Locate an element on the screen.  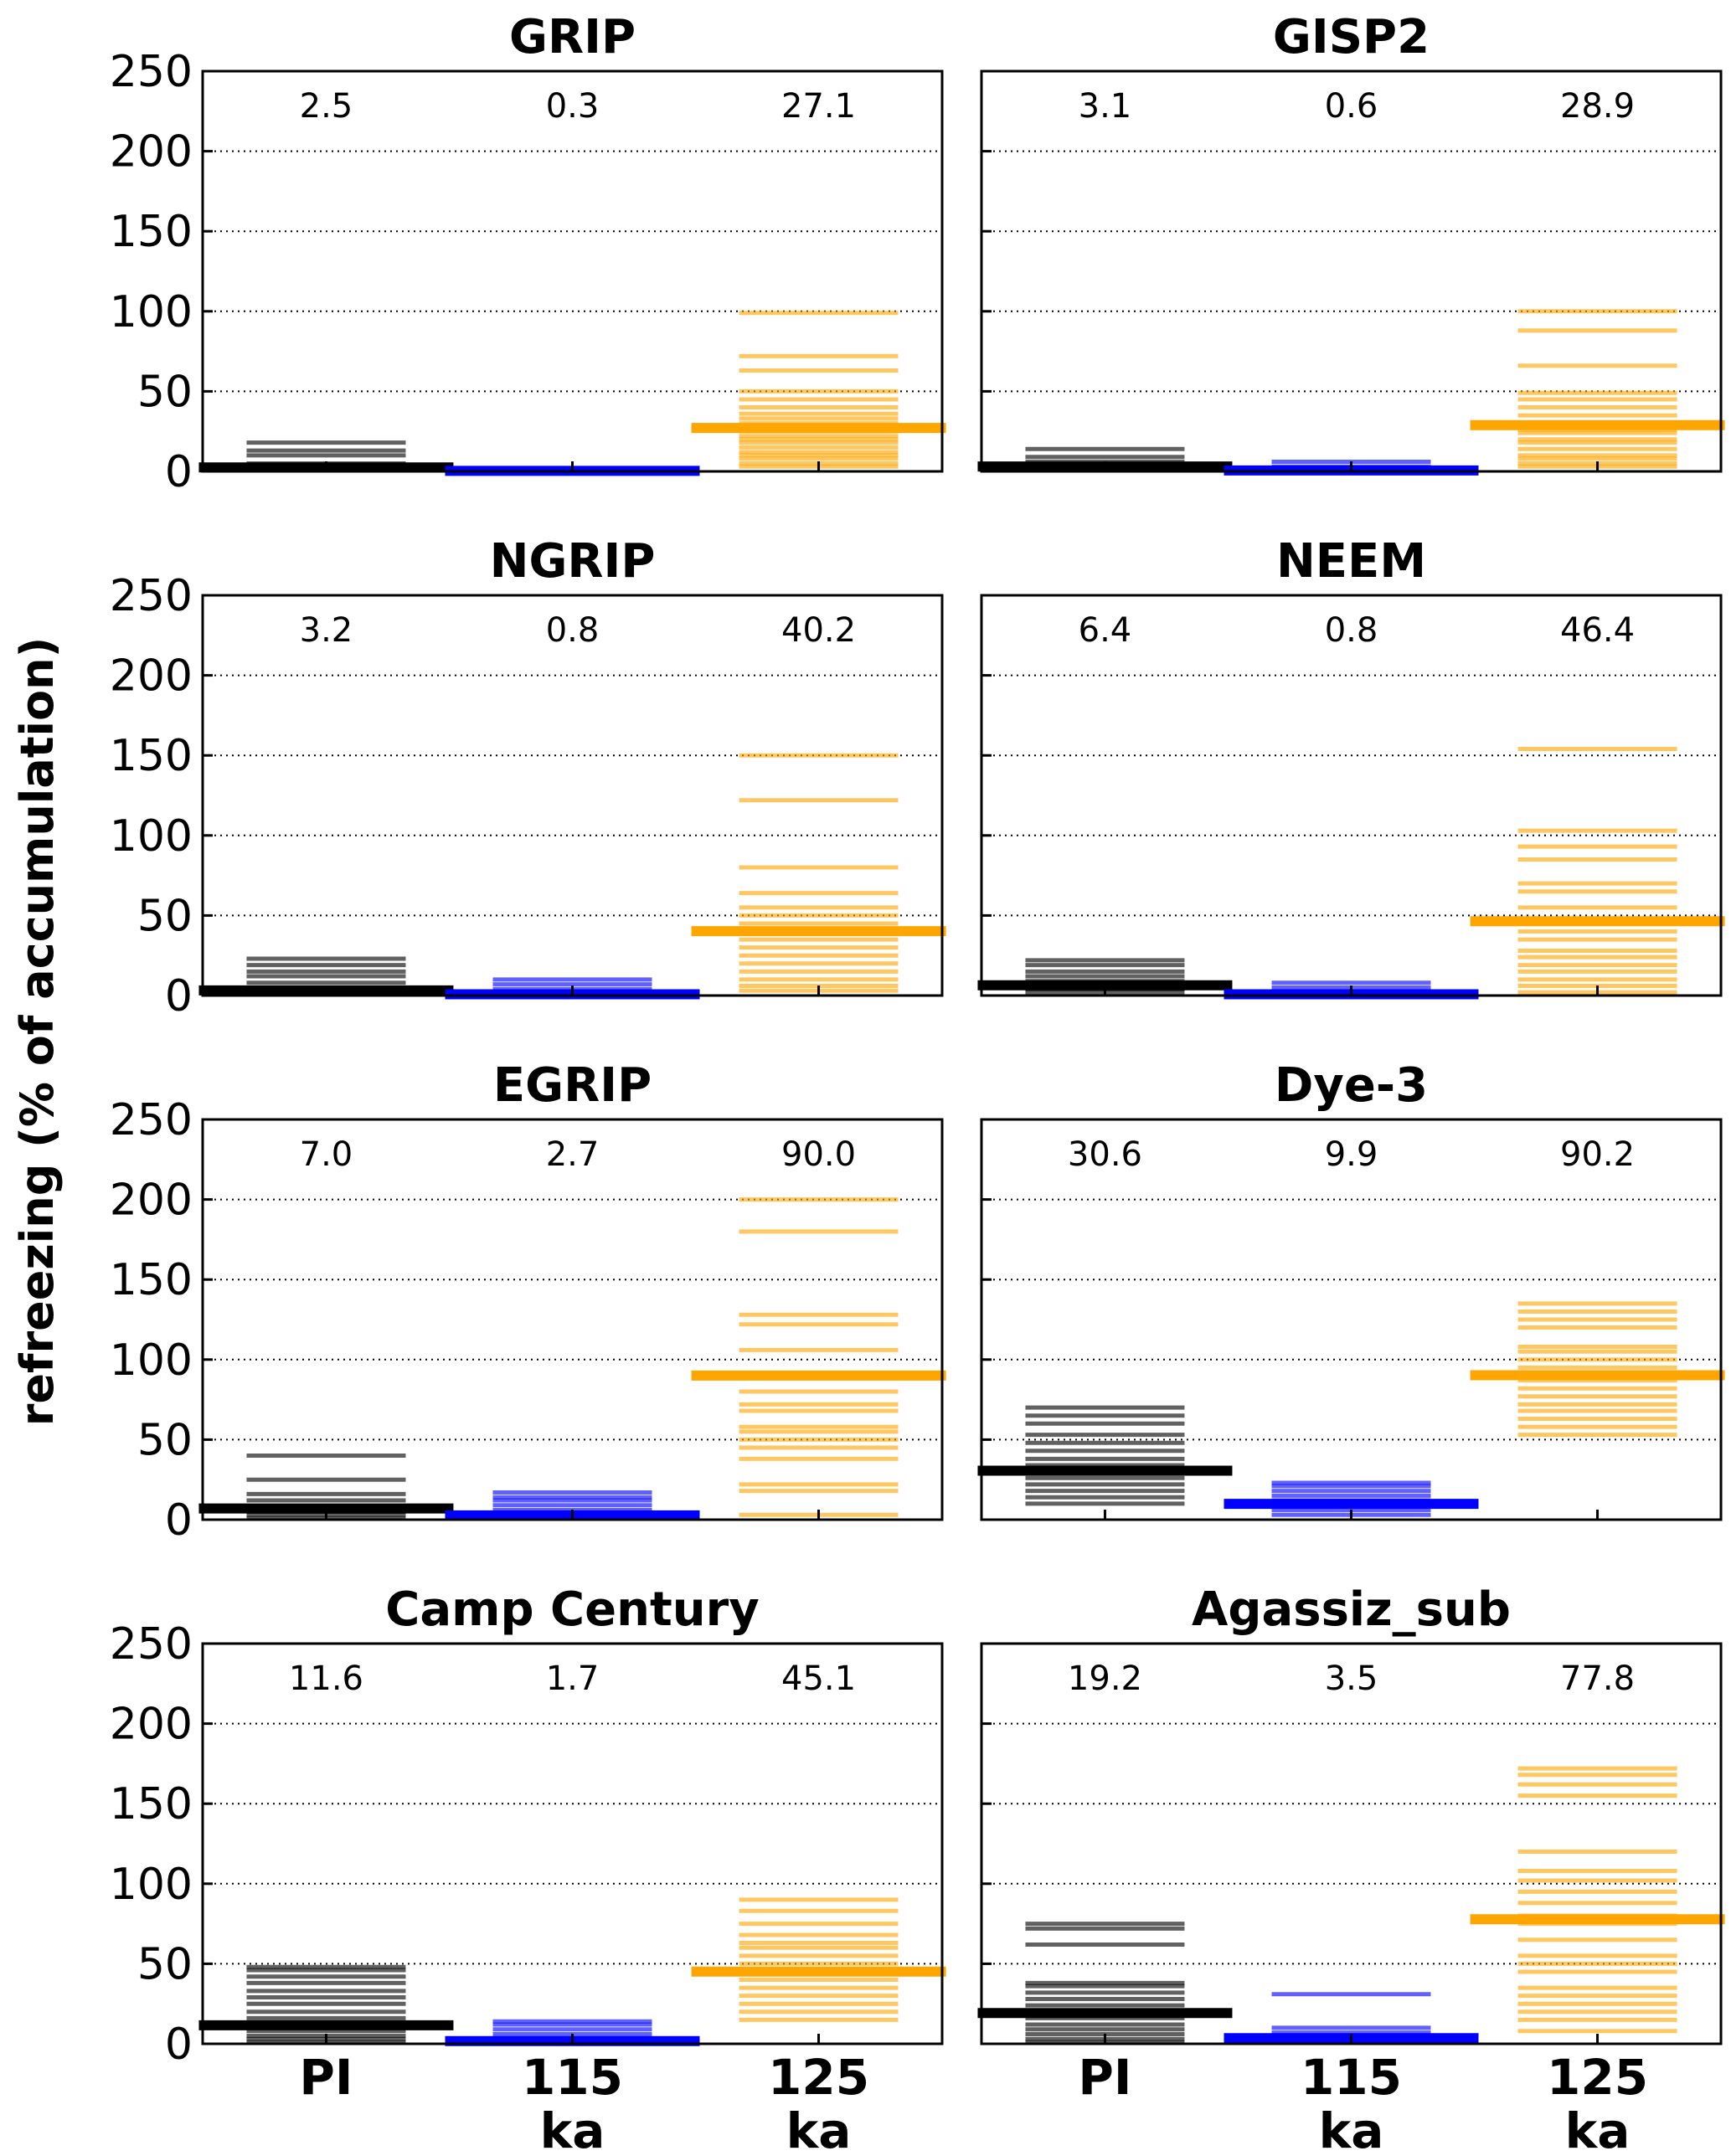
mean-value-label: 0.3 is located at coordinates (573, 106).